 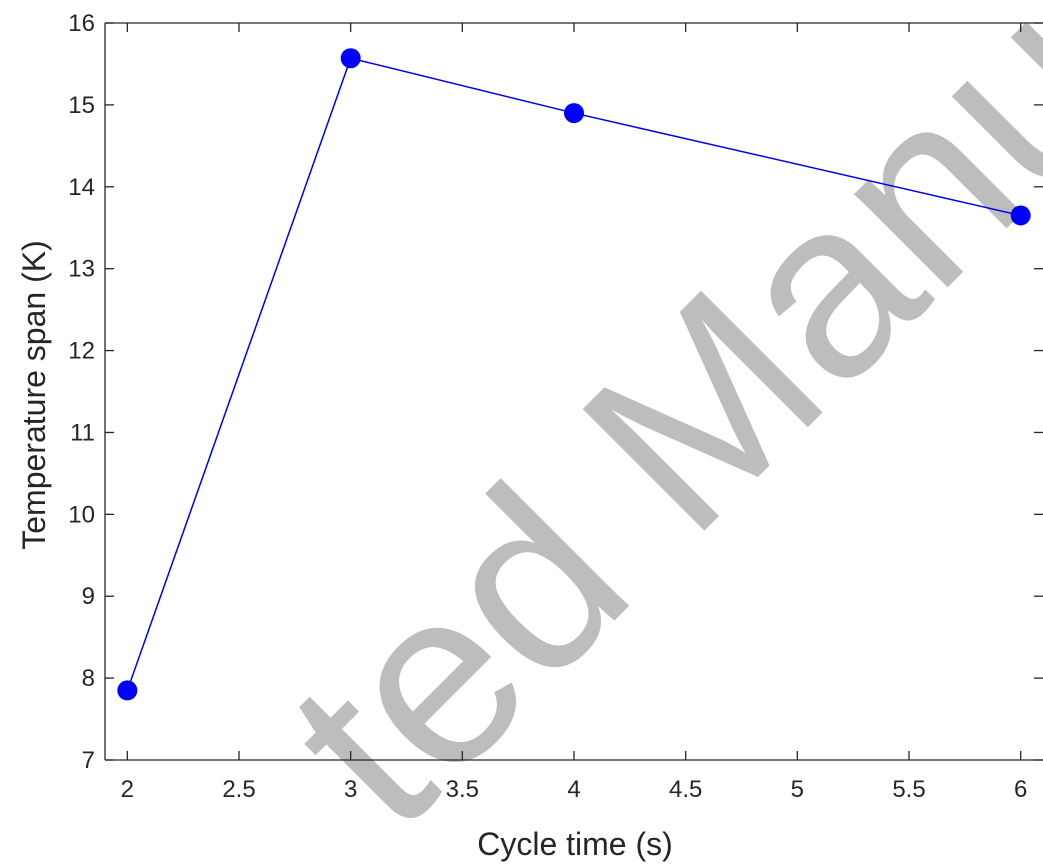 I want to click on y-tick-label: 11, so click(x=82, y=432).